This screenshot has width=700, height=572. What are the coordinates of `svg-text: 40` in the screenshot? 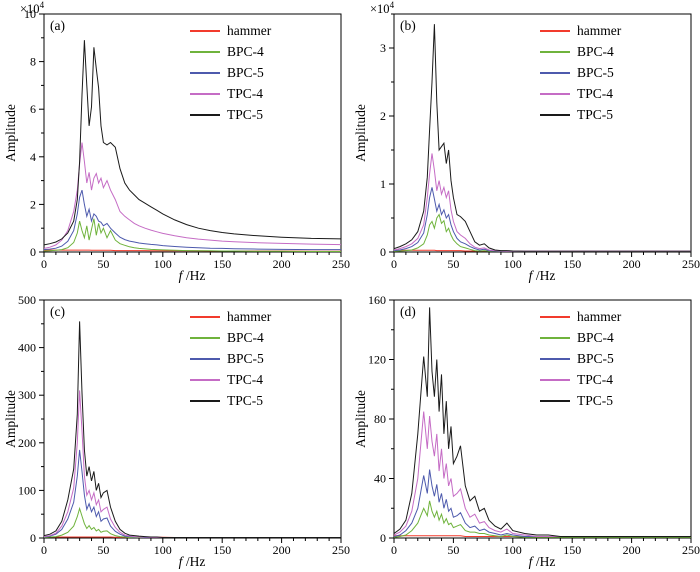 It's located at (380, 479).